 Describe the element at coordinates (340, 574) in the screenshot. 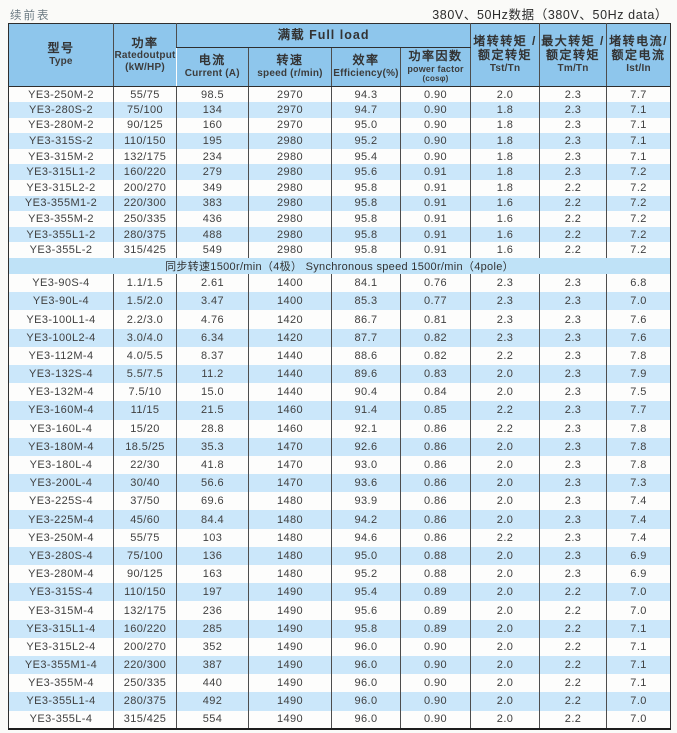

I see `table-row: YE3-280M-4 90/125 163 1480 95.2 0.88 2.0 2.3 6.9` at that location.